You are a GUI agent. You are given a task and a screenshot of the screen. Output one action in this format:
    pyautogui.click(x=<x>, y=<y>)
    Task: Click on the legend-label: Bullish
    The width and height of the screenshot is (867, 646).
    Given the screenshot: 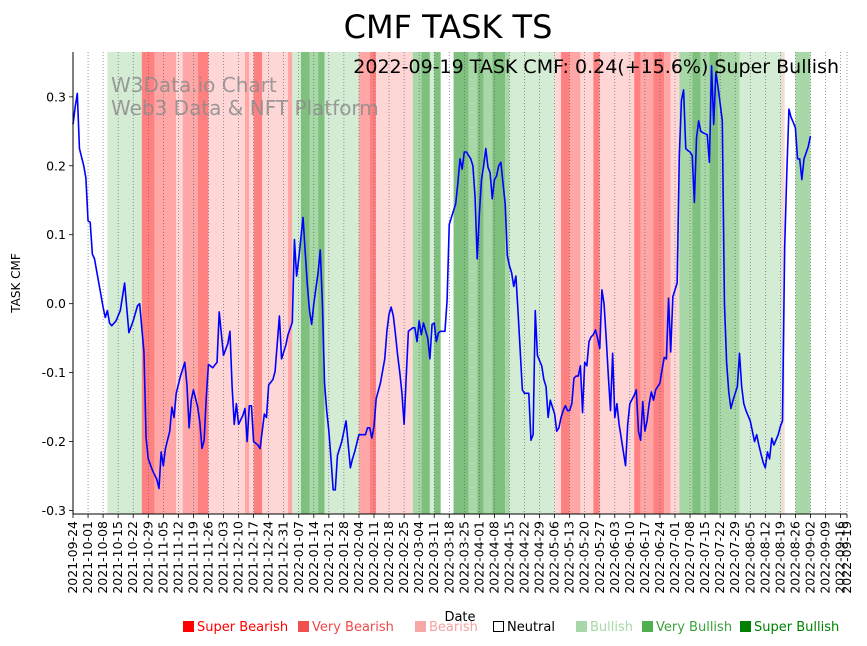 What is the action you would take?
    pyautogui.click(x=612, y=627)
    